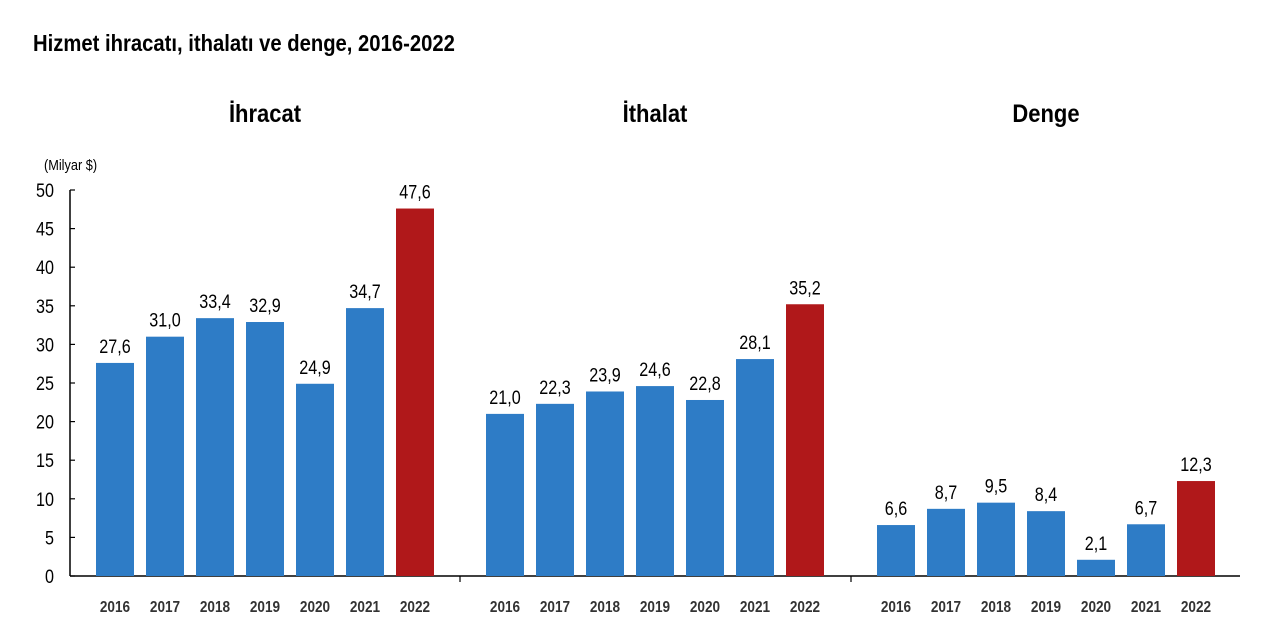  Describe the element at coordinates (264, 306) in the screenshot. I see `data-label: 32,9` at that location.